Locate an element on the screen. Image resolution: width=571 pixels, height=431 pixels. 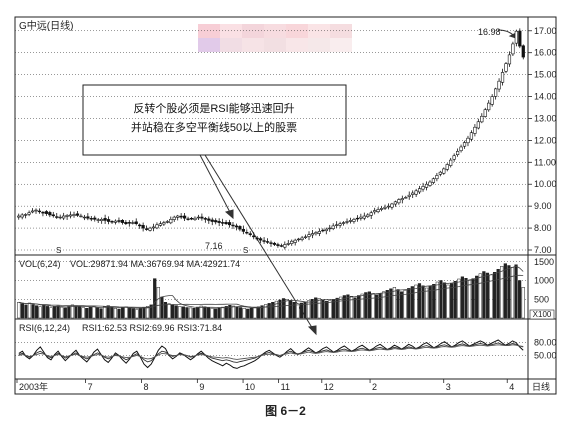
volume-bars is located at coordinates (271, 291).